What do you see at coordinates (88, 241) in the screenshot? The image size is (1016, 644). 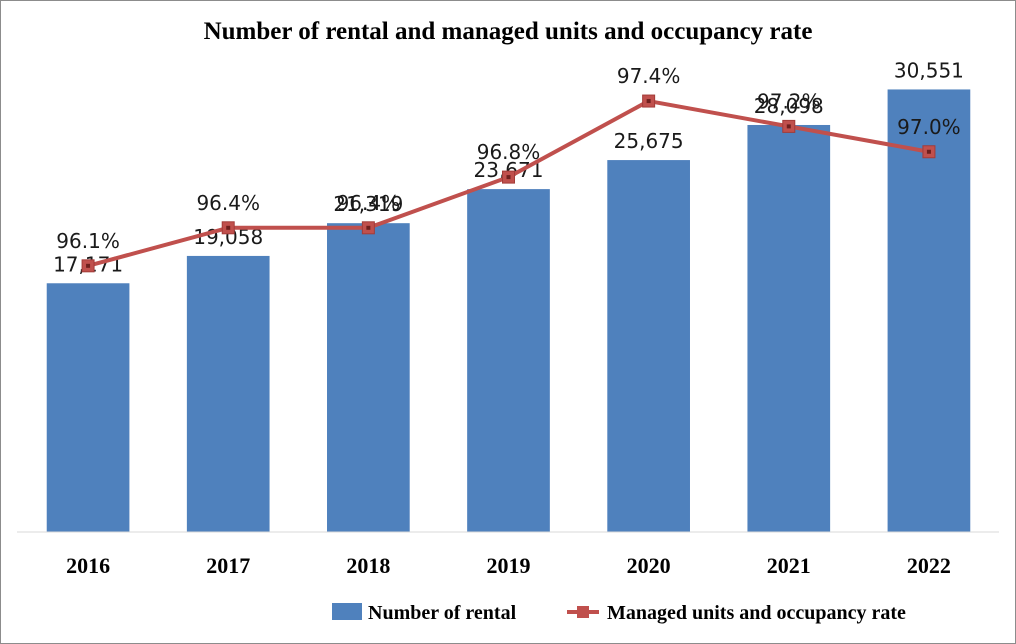 I see `line-value-label: 96.1%` at bounding box center [88, 241].